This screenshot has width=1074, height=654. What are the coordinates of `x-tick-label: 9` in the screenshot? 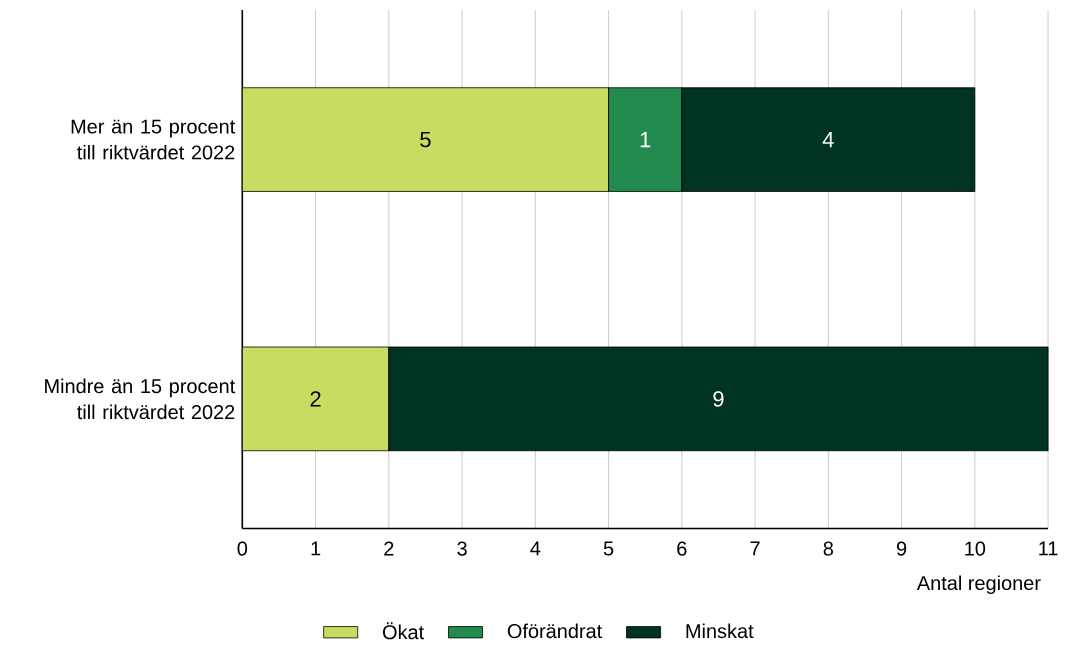 It's located at (901, 548).